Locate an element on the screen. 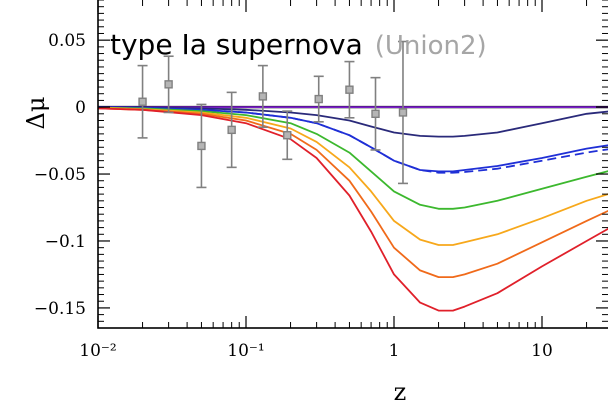 This screenshot has height=411, width=608. y-tick-label-0: 0.05 is located at coordinates (67, 41).